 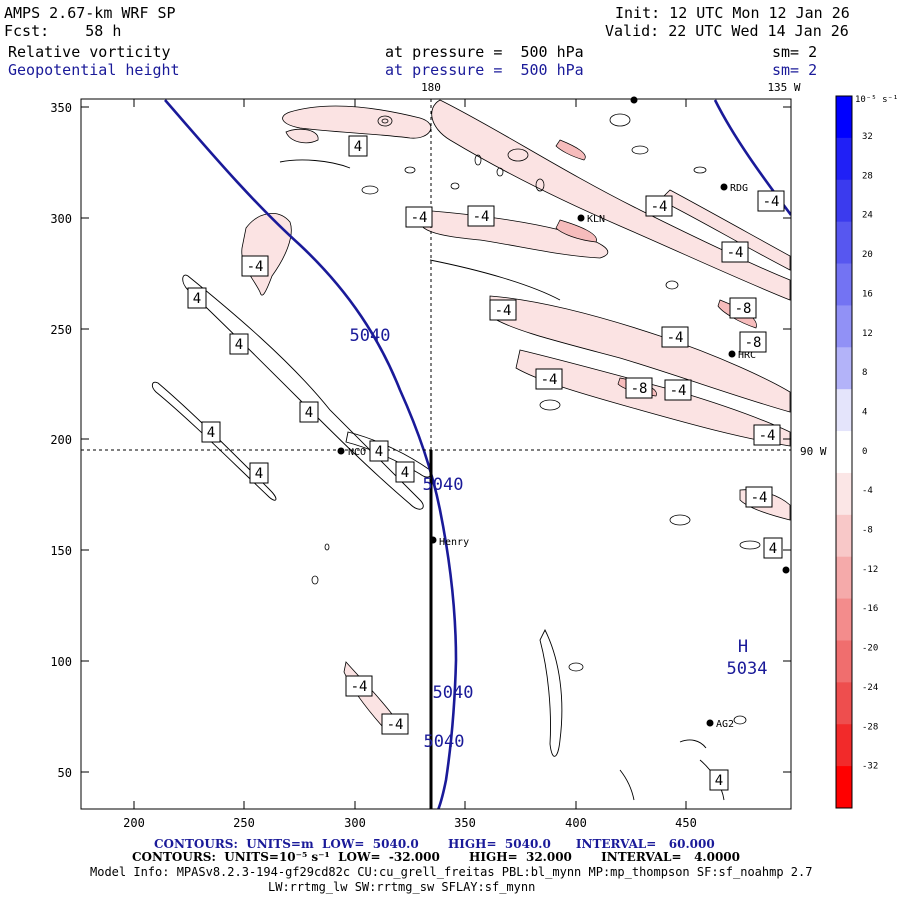 What do you see at coordinates (61, 108) in the screenshot?
I see `y-tick-label: 350` at bounding box center [61, 108].